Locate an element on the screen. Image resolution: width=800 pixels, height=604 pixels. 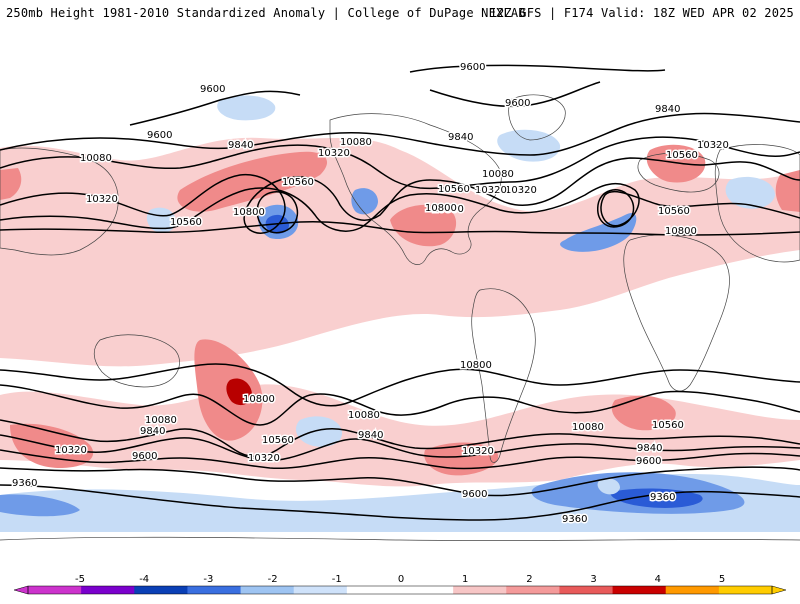
colorbar: -5 -4 -3 -2 -1 0 1 2 3 4 5 is located at coordinates (400, 585).